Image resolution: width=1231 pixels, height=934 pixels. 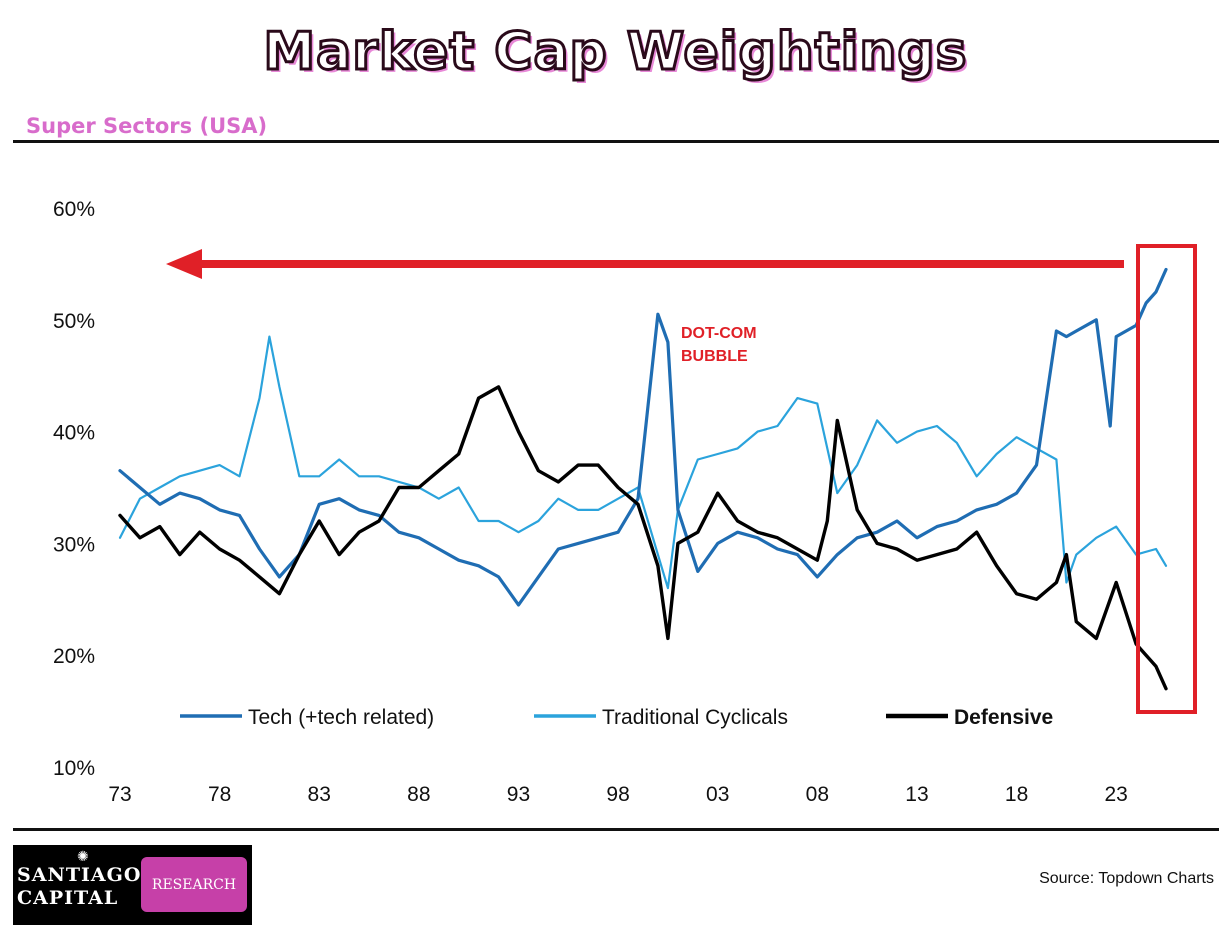 I want to click on x-tick-label: 18, so click(x=1016, y=794).